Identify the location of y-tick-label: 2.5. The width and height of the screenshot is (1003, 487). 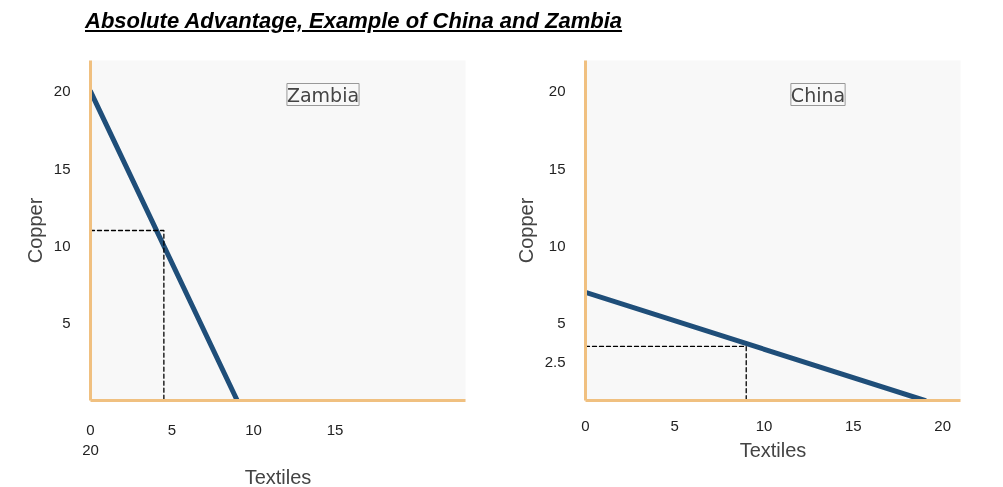
(555, 361).